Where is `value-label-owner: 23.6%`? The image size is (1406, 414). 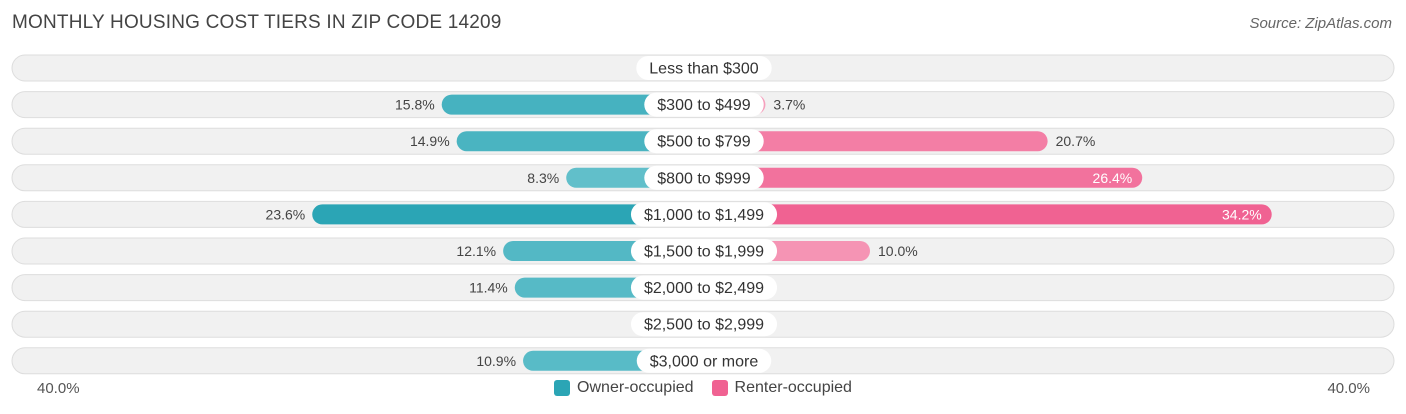
value-label-owner: 23.6% is located at coordinates (286, 214).